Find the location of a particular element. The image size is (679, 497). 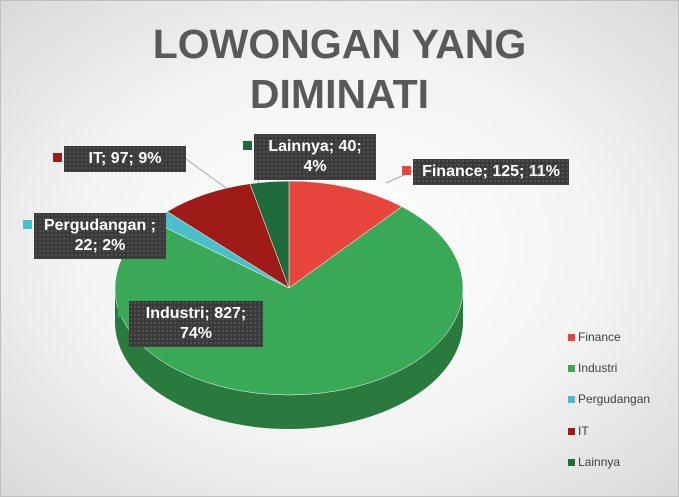

legend-entry: Lainnya is located at coordinates (594, 462).